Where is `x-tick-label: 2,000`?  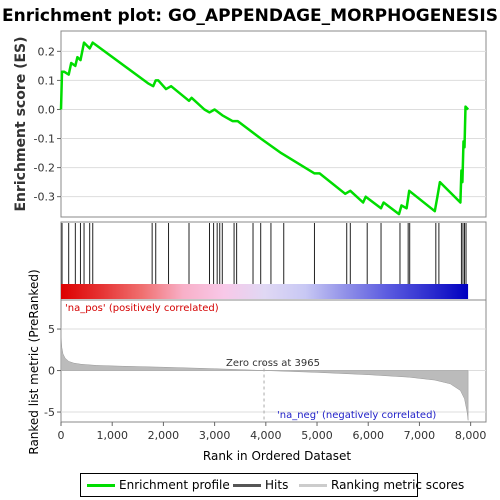
x-tick-label: 2,000 is located at coordinates (164, 435).